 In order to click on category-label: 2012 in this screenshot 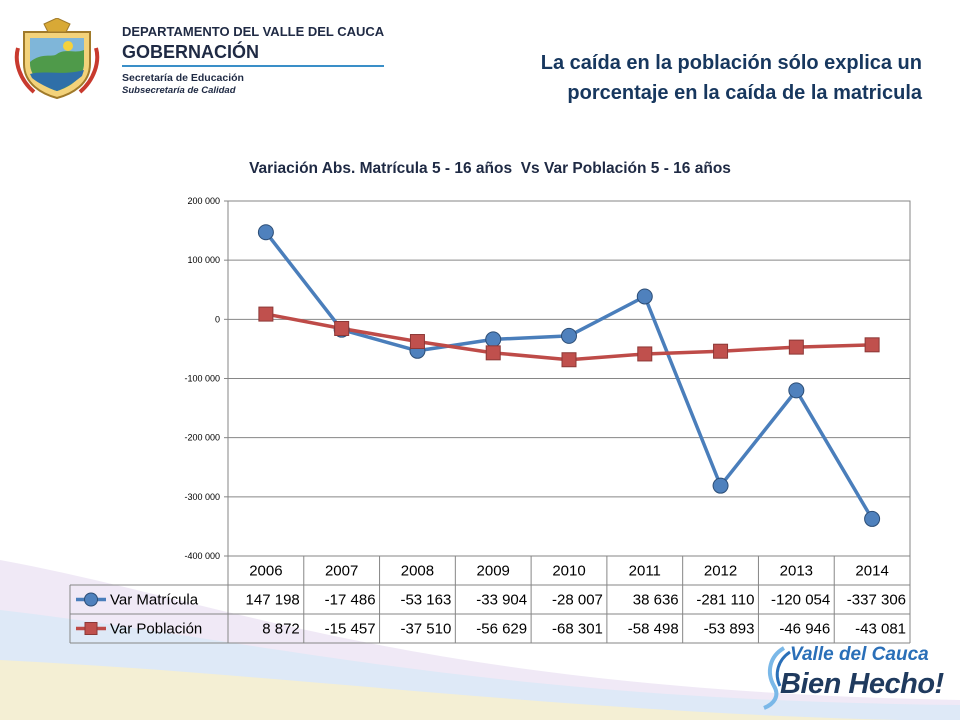, I will do `click(720, 571)`.